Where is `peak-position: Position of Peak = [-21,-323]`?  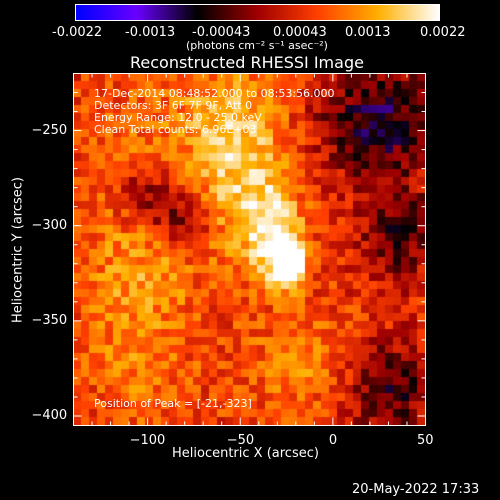
peak-position: Position of Peak = [-21,-323] is located at coordinates (173, 403).